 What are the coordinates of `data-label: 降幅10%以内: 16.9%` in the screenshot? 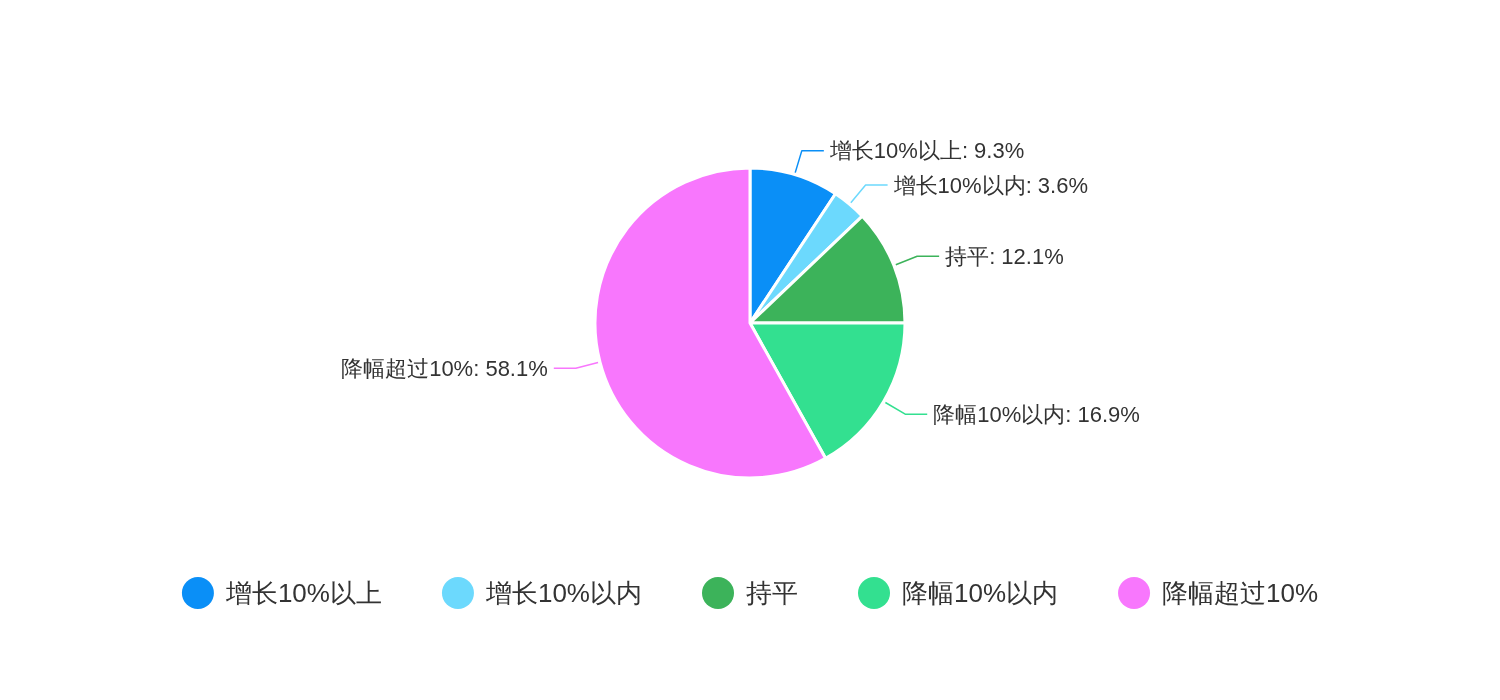 It's located at (1036, 414).